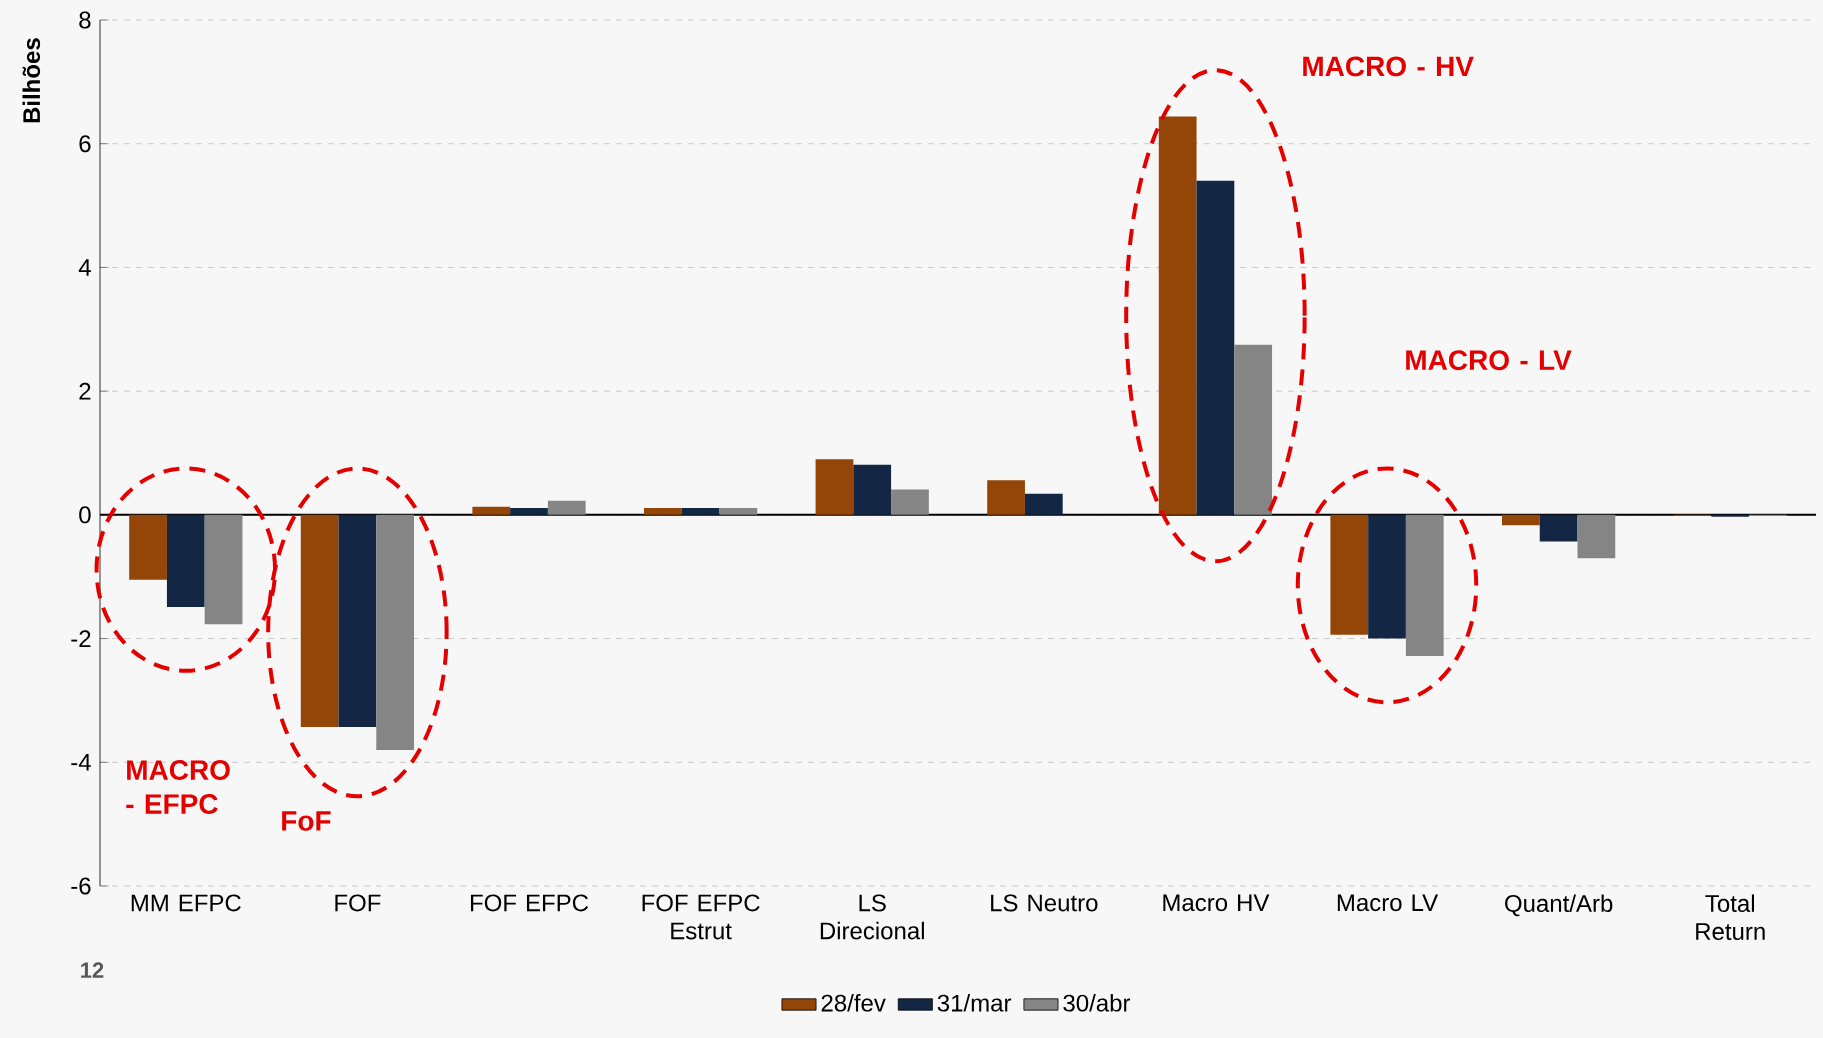 The image size is (1823, 1038). I want to click on legend-label: 28/fev, so click(853, 1003).